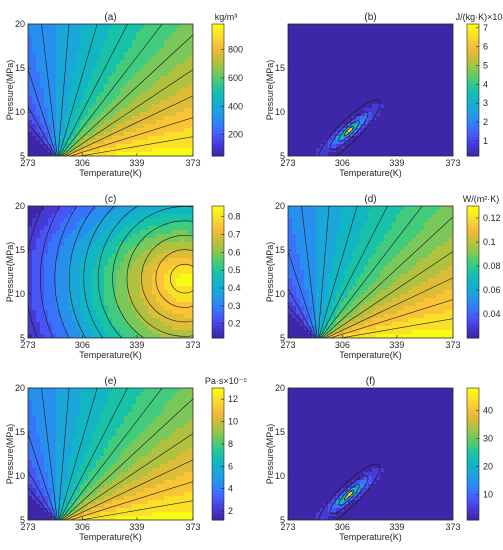  I want to click on colorbar-tick-label: 0.4, so click(234, 288).